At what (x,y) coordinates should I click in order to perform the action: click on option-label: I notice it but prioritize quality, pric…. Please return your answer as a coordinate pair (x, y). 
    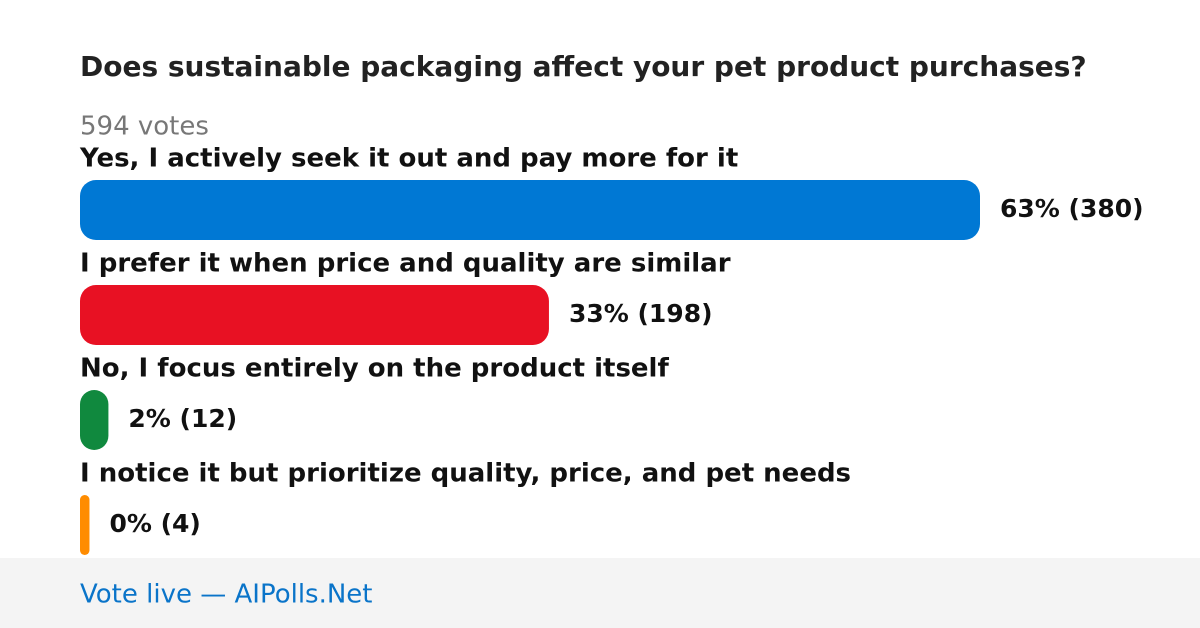
    Looking at the image, I should click on (465, 474).